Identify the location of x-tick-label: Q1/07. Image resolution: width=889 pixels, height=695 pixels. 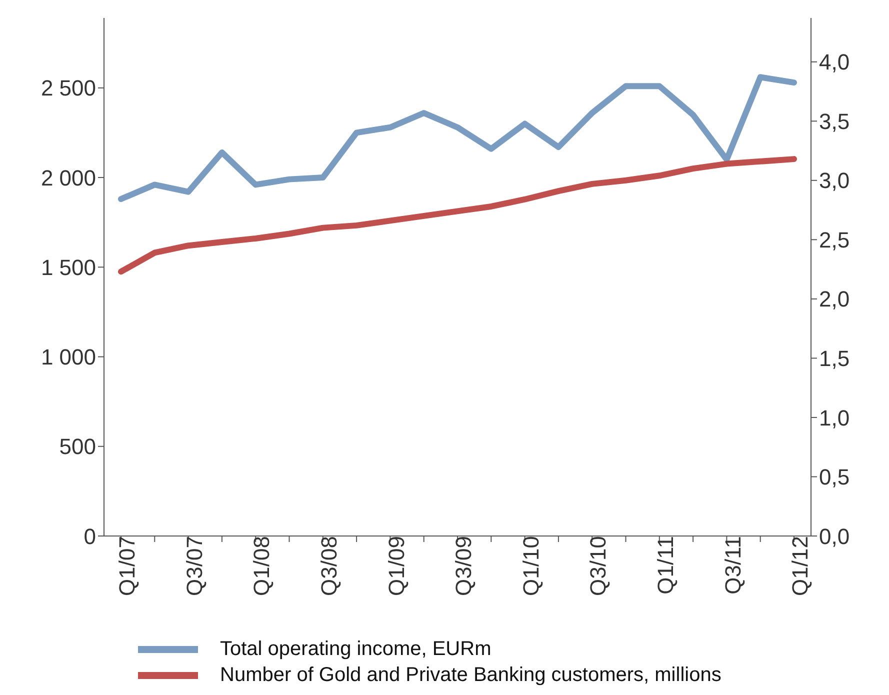
(127, 566).